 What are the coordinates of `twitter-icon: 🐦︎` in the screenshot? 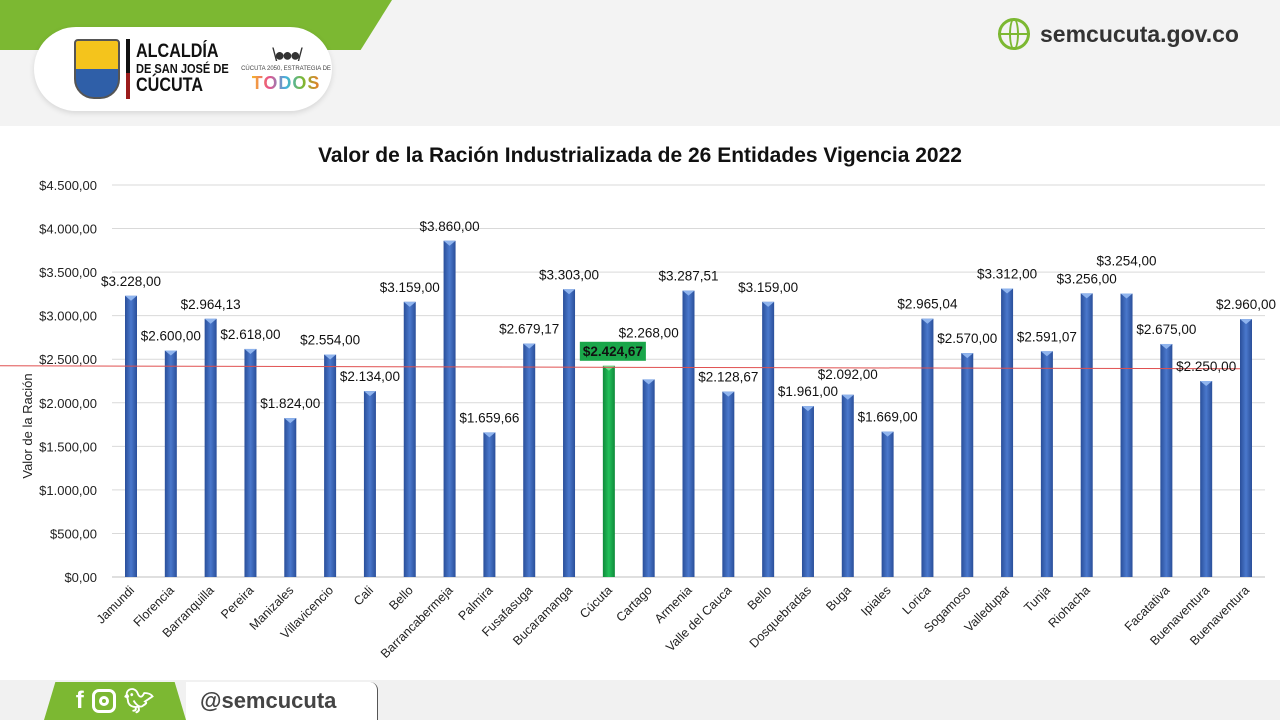 It's located at (139, 701).